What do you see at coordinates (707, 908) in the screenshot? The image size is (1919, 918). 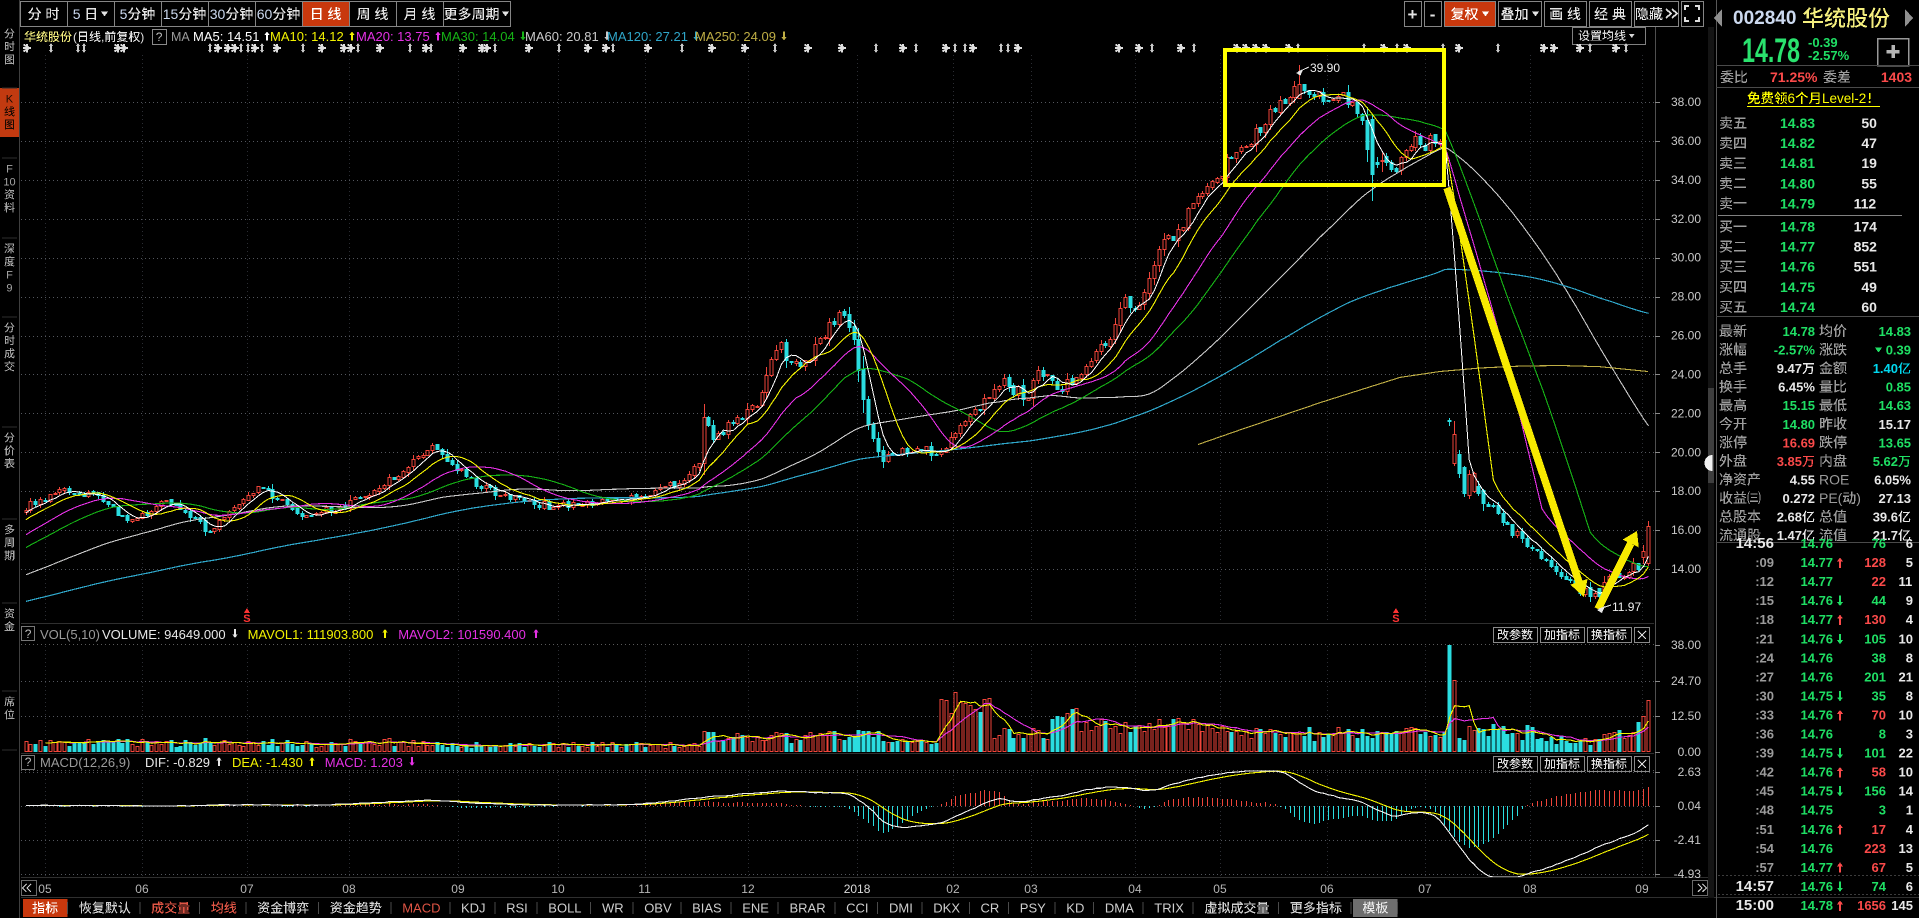 I see `svg-text: BIAS` at bounding box center [707, 908].